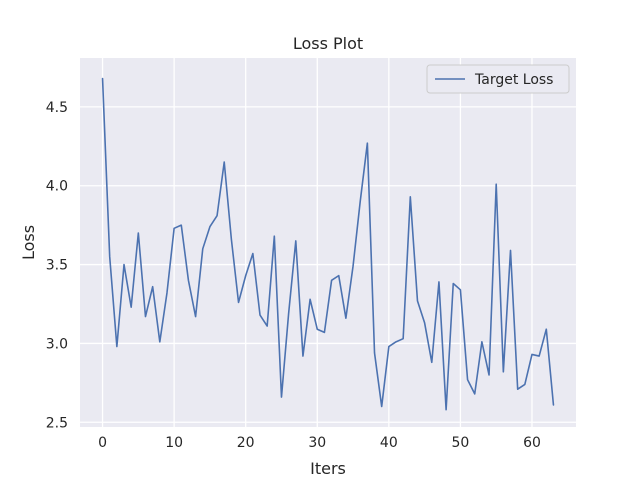 This screenshot has height=480, width=640. What do you see at coordinates (57, 344) in the screenshot?
I see `y-tick-label: 3.0` at bounding box center [57, 344].